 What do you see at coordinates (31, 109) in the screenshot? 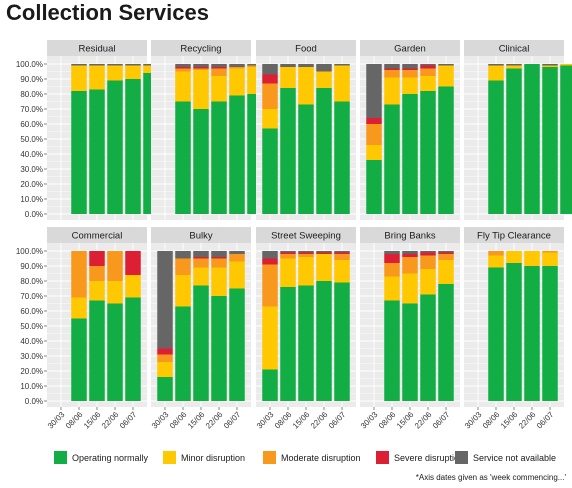
I see `y-tick-label: 70.0%` at bounding box center [31, 109].